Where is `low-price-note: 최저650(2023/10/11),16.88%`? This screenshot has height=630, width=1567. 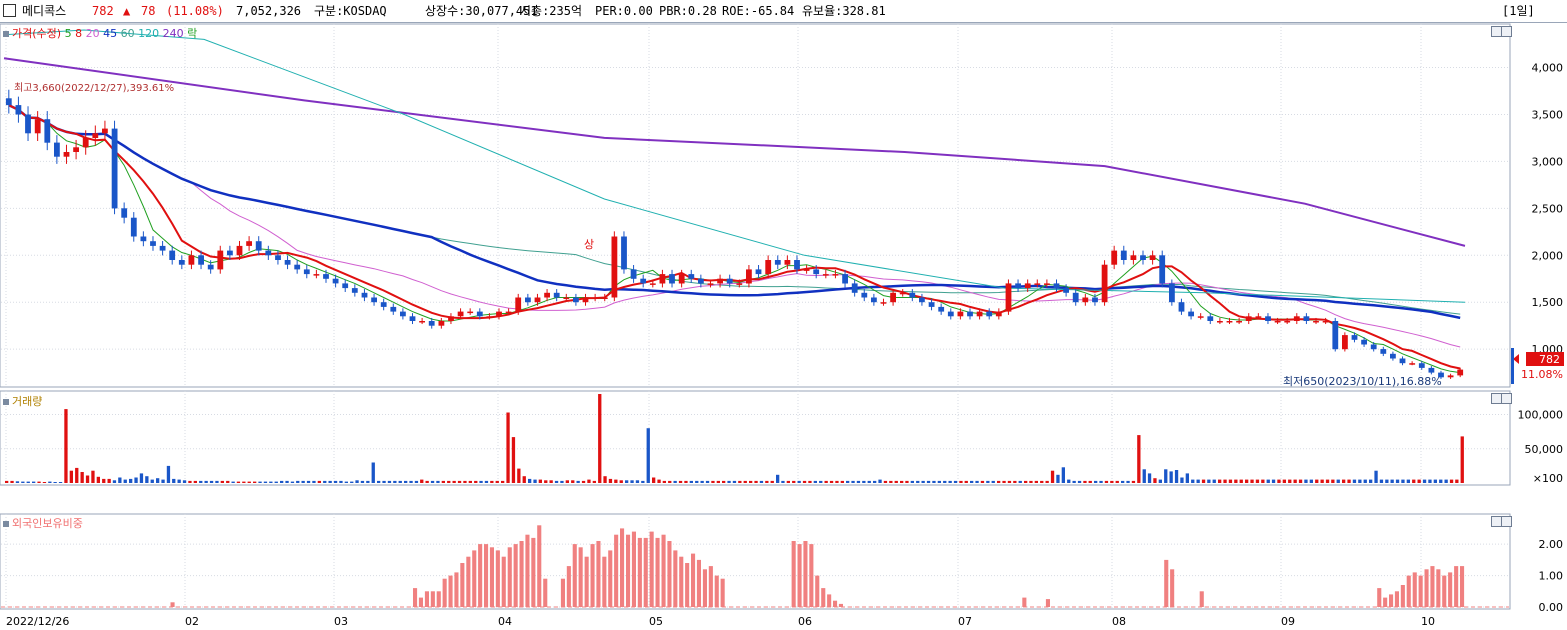
low-price-note: 최저650(2023/10/11),16.88% is located at coordinates (1362, 381).